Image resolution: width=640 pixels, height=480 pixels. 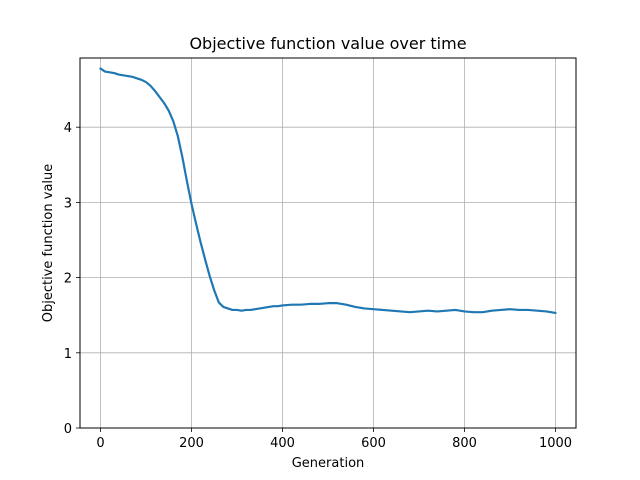 I want to click on y-tick-label: 0, so click(x=68, y=429).